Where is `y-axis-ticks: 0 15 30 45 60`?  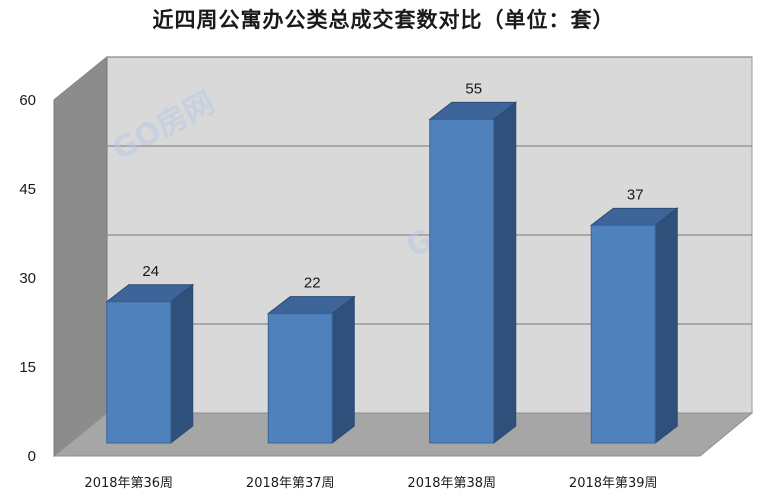 y-axis-ticks: 0 15 30 45 60 is located at coordinates (27, 278).